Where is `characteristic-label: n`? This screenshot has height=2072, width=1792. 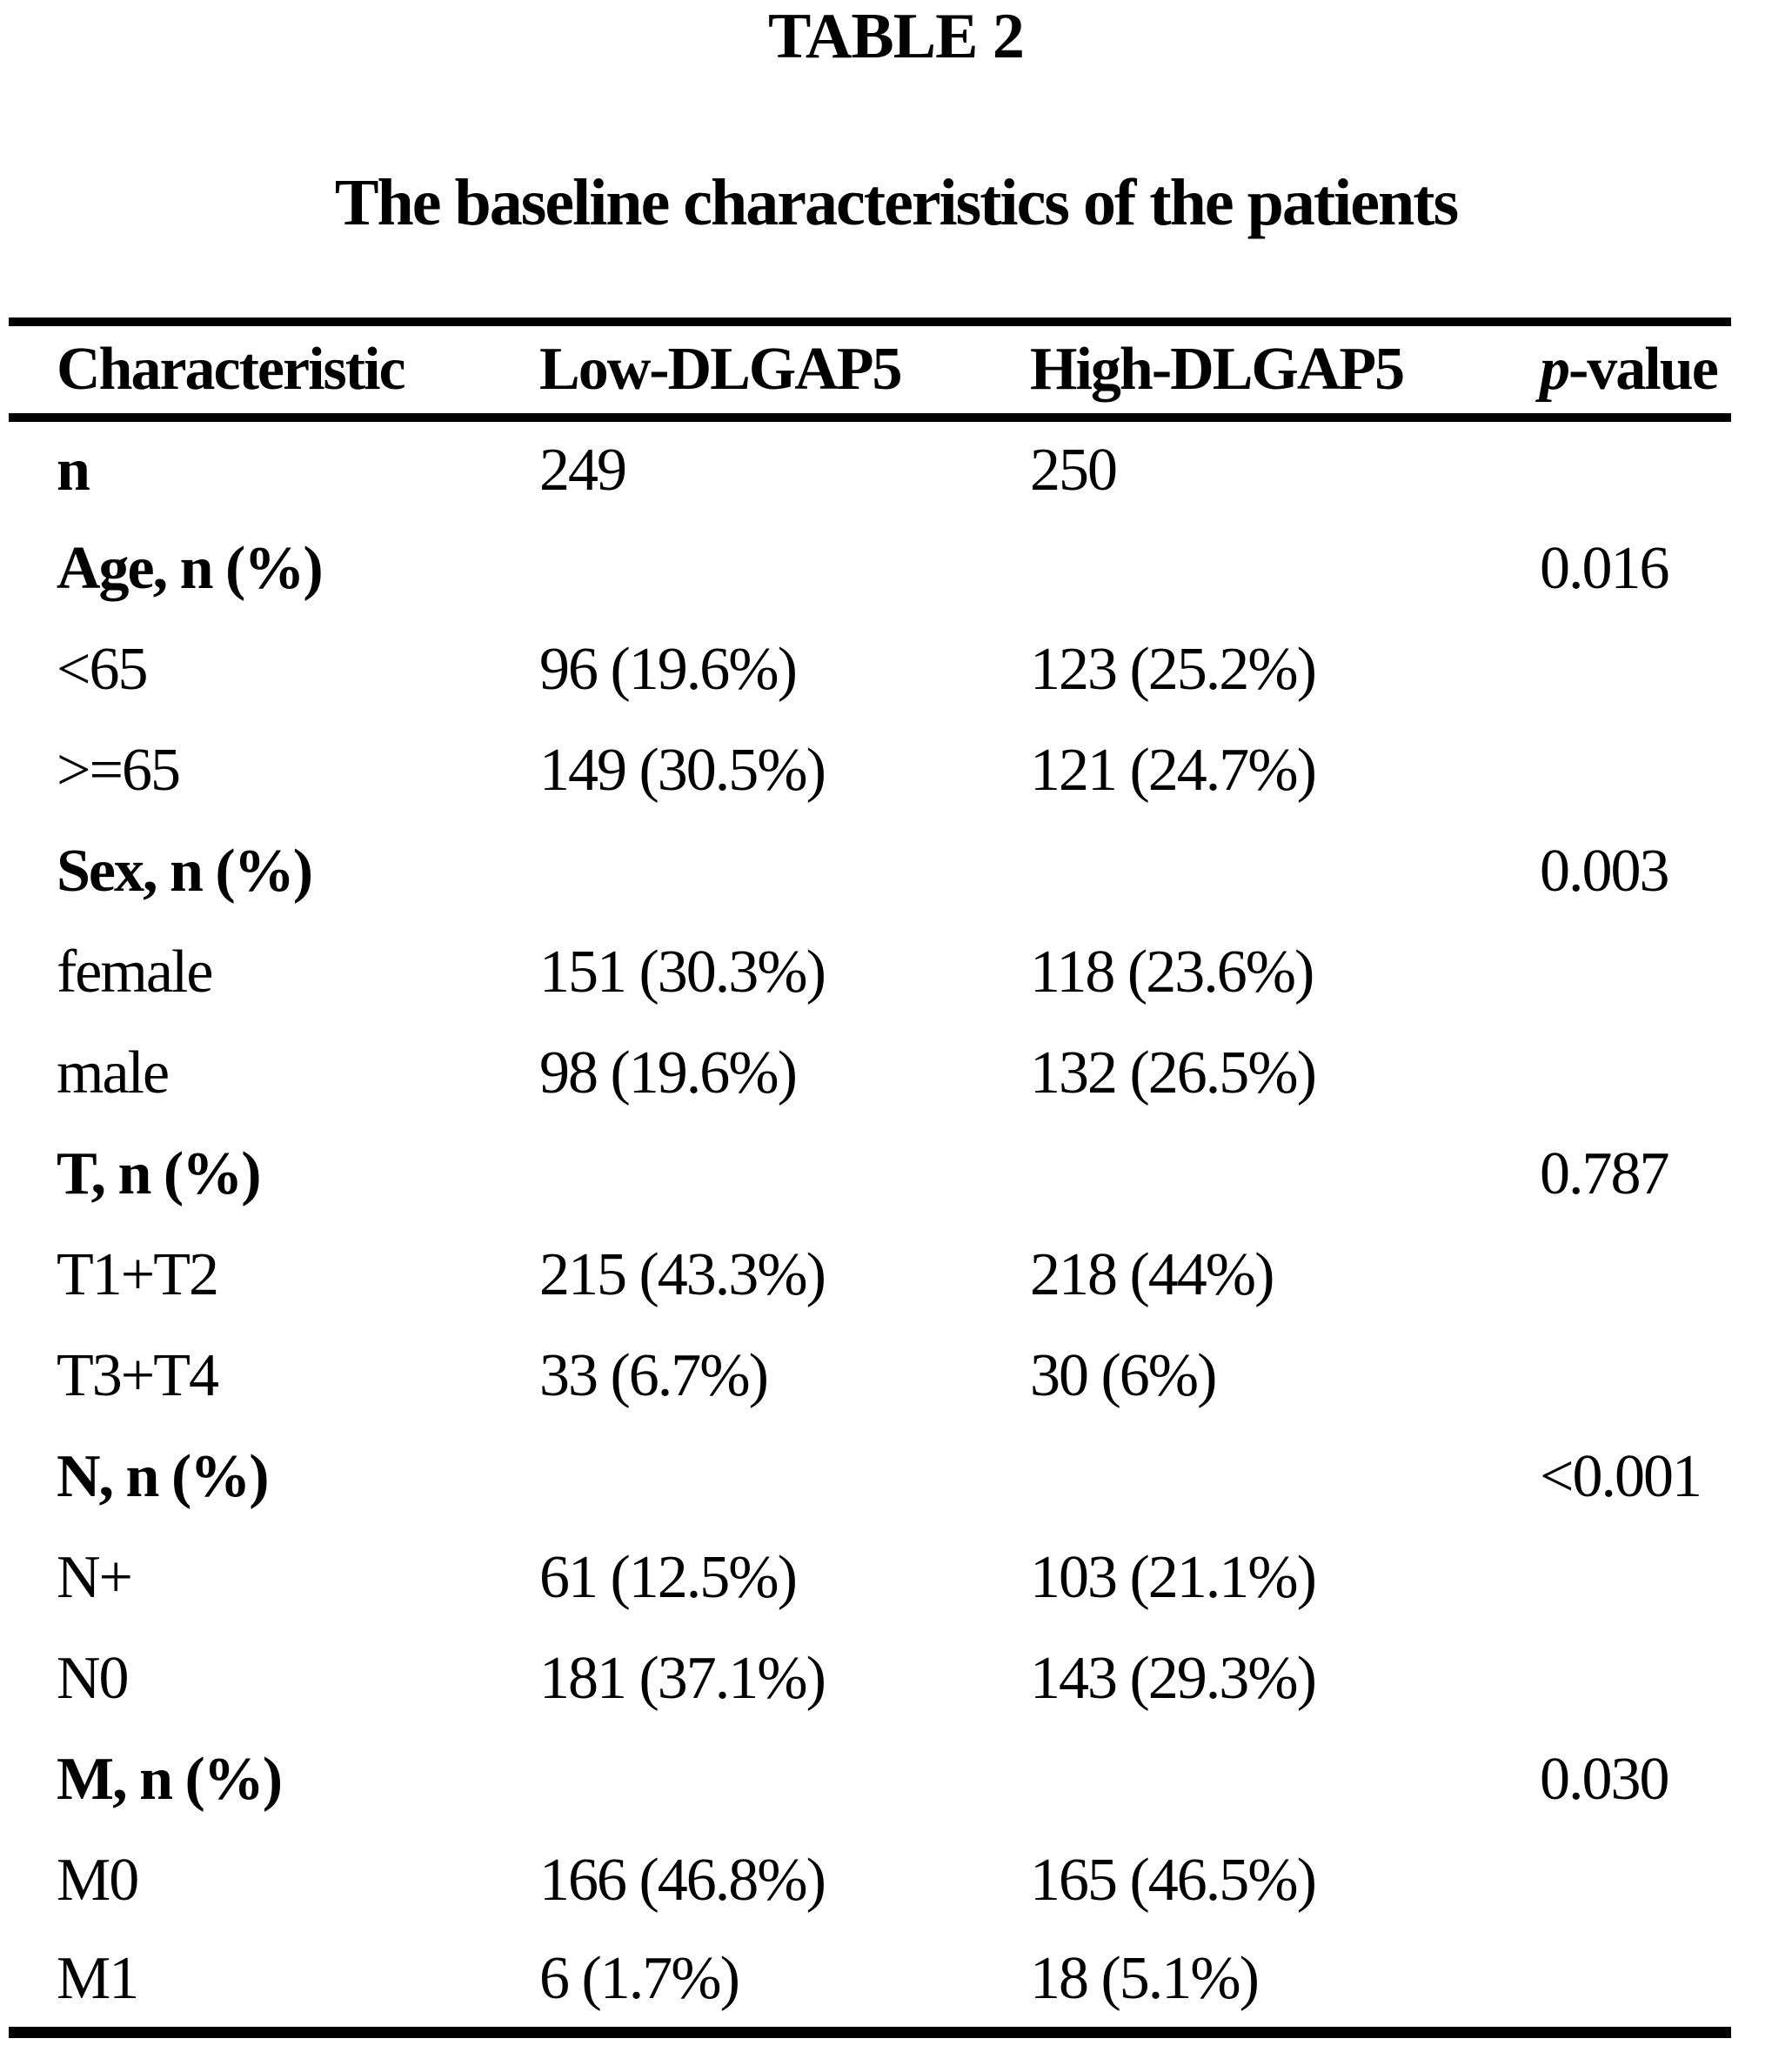 characteristic-label: n is located at coordinates (73, 470).